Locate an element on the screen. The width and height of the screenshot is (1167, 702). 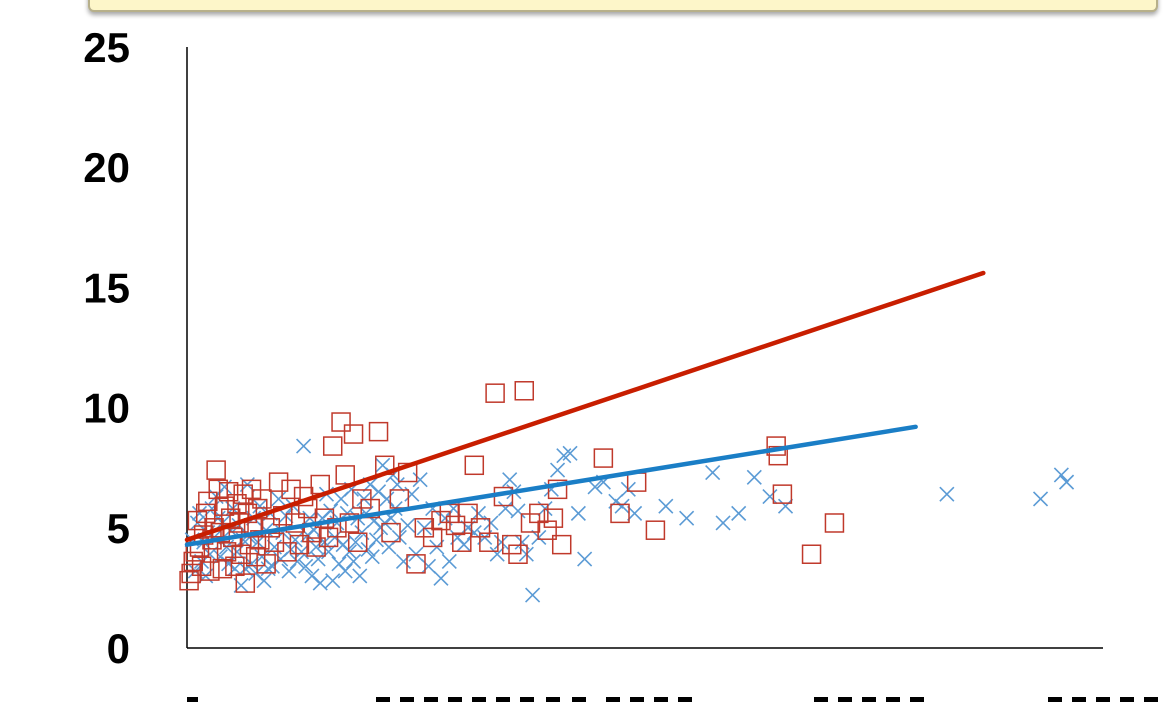
y-tick-label-5: 25 is located at coordinates (106, 47).